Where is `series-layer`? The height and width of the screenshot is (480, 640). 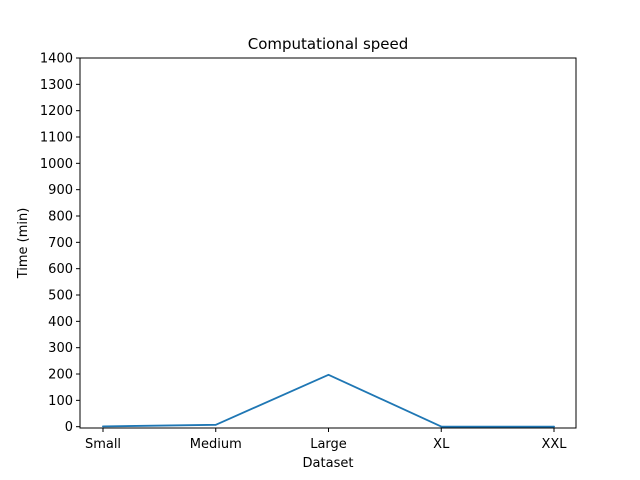 series-layer is located at coordinates (328, 400).